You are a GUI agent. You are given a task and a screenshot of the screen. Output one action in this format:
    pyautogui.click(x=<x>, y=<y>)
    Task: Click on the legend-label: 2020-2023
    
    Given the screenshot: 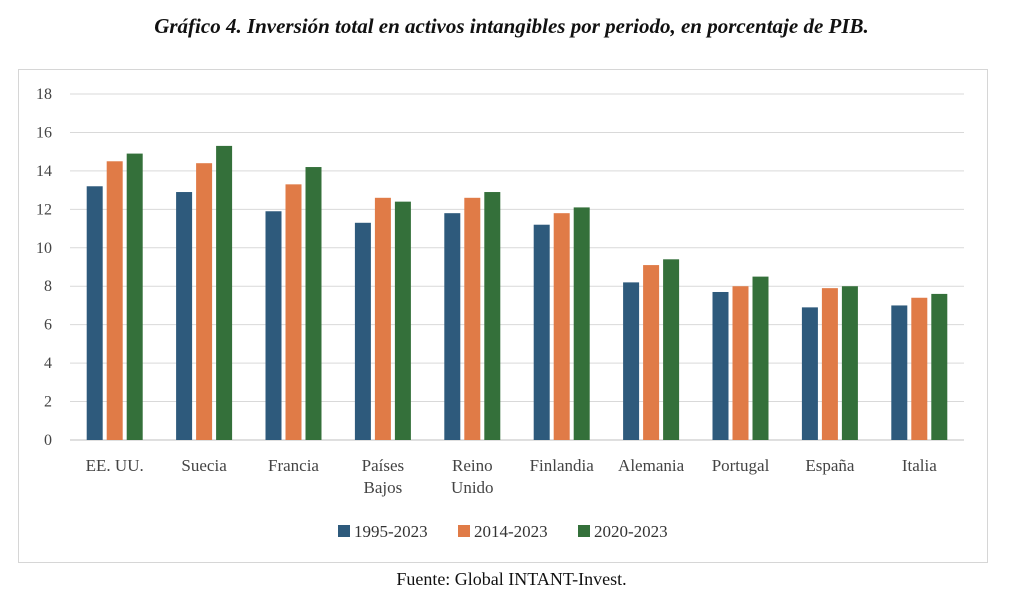 What is the action you would take?
    pyautogui.click(x=631, y=531)
    